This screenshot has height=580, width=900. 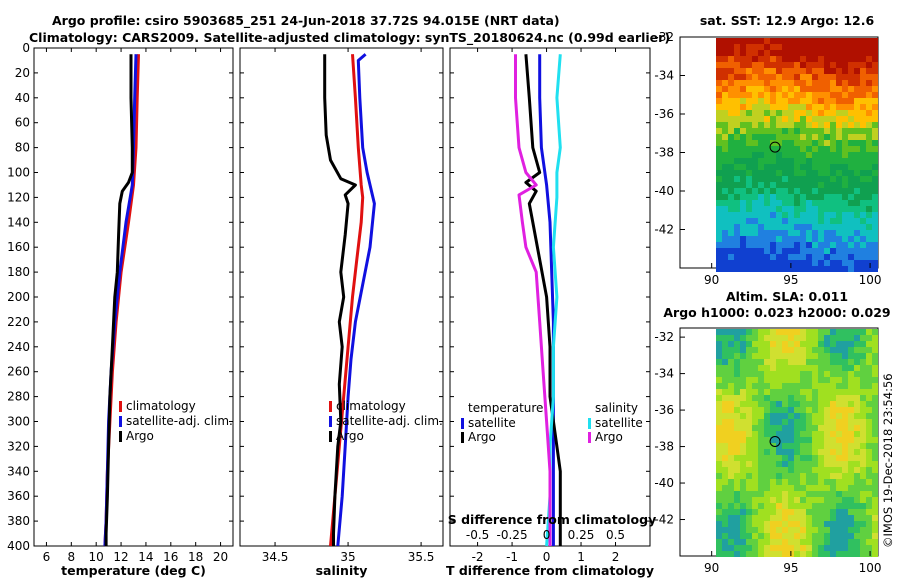 I want to click on legend-label: Argo, so click(x=609, y=437).